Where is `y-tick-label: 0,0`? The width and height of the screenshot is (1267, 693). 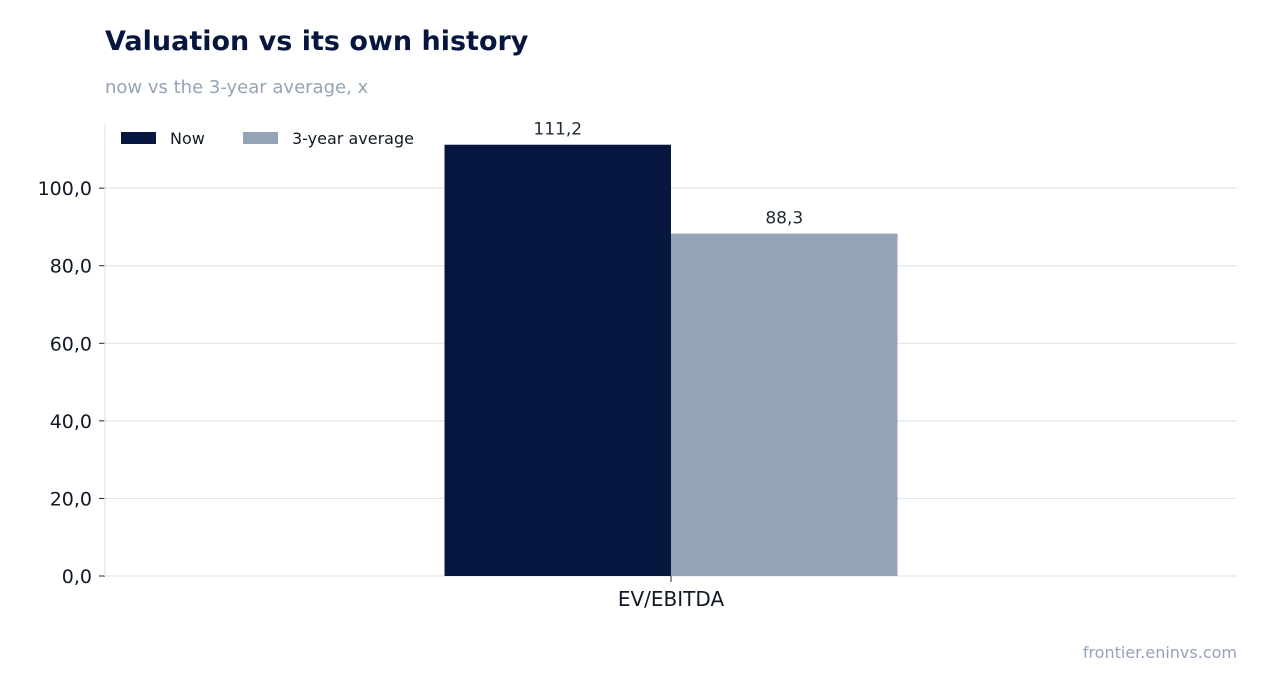
y-tick-label: 0,0 is located at coordinates (77, 577).